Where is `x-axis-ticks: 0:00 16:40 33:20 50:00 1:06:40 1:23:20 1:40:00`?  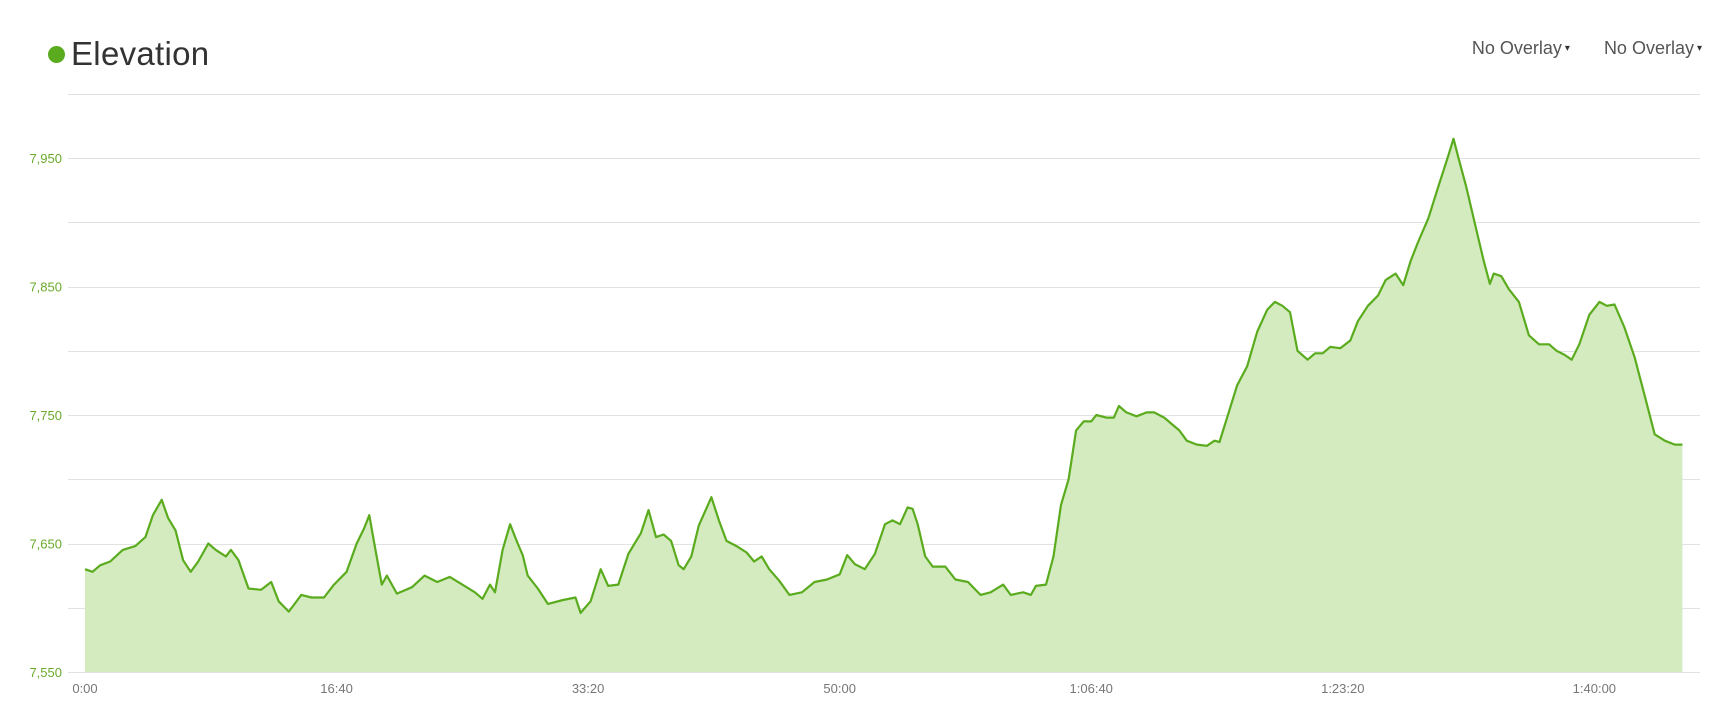
x-axis-ticks: 0:00 16:40 33:20 50:00 1:06:40 1:23:20 1:40:00 is located at coordinates (844, 688).